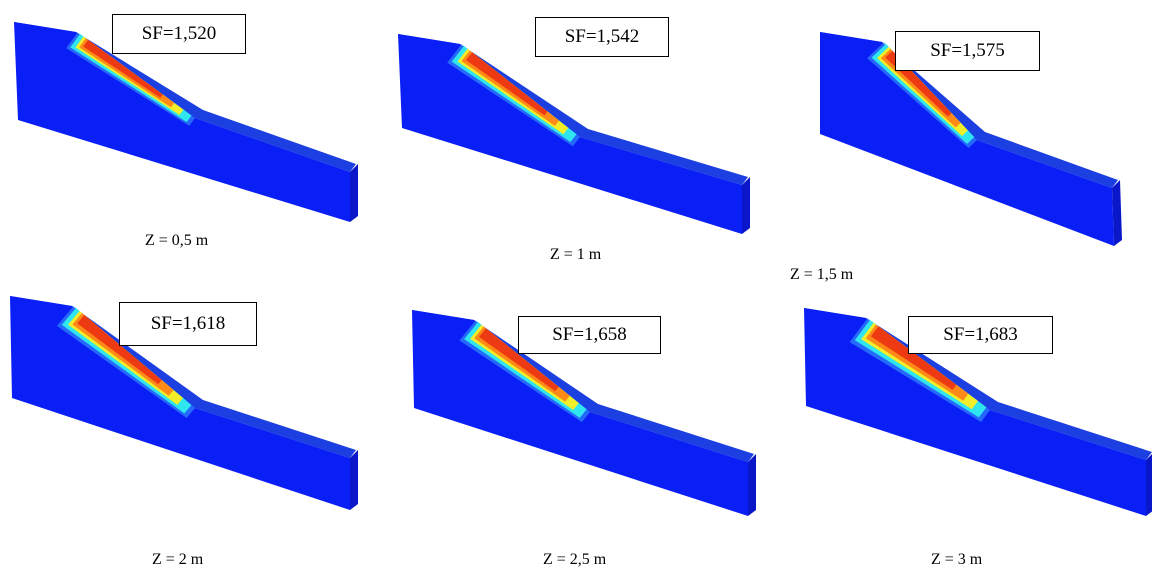  I want to click on model-front-face, so click(182, 122).